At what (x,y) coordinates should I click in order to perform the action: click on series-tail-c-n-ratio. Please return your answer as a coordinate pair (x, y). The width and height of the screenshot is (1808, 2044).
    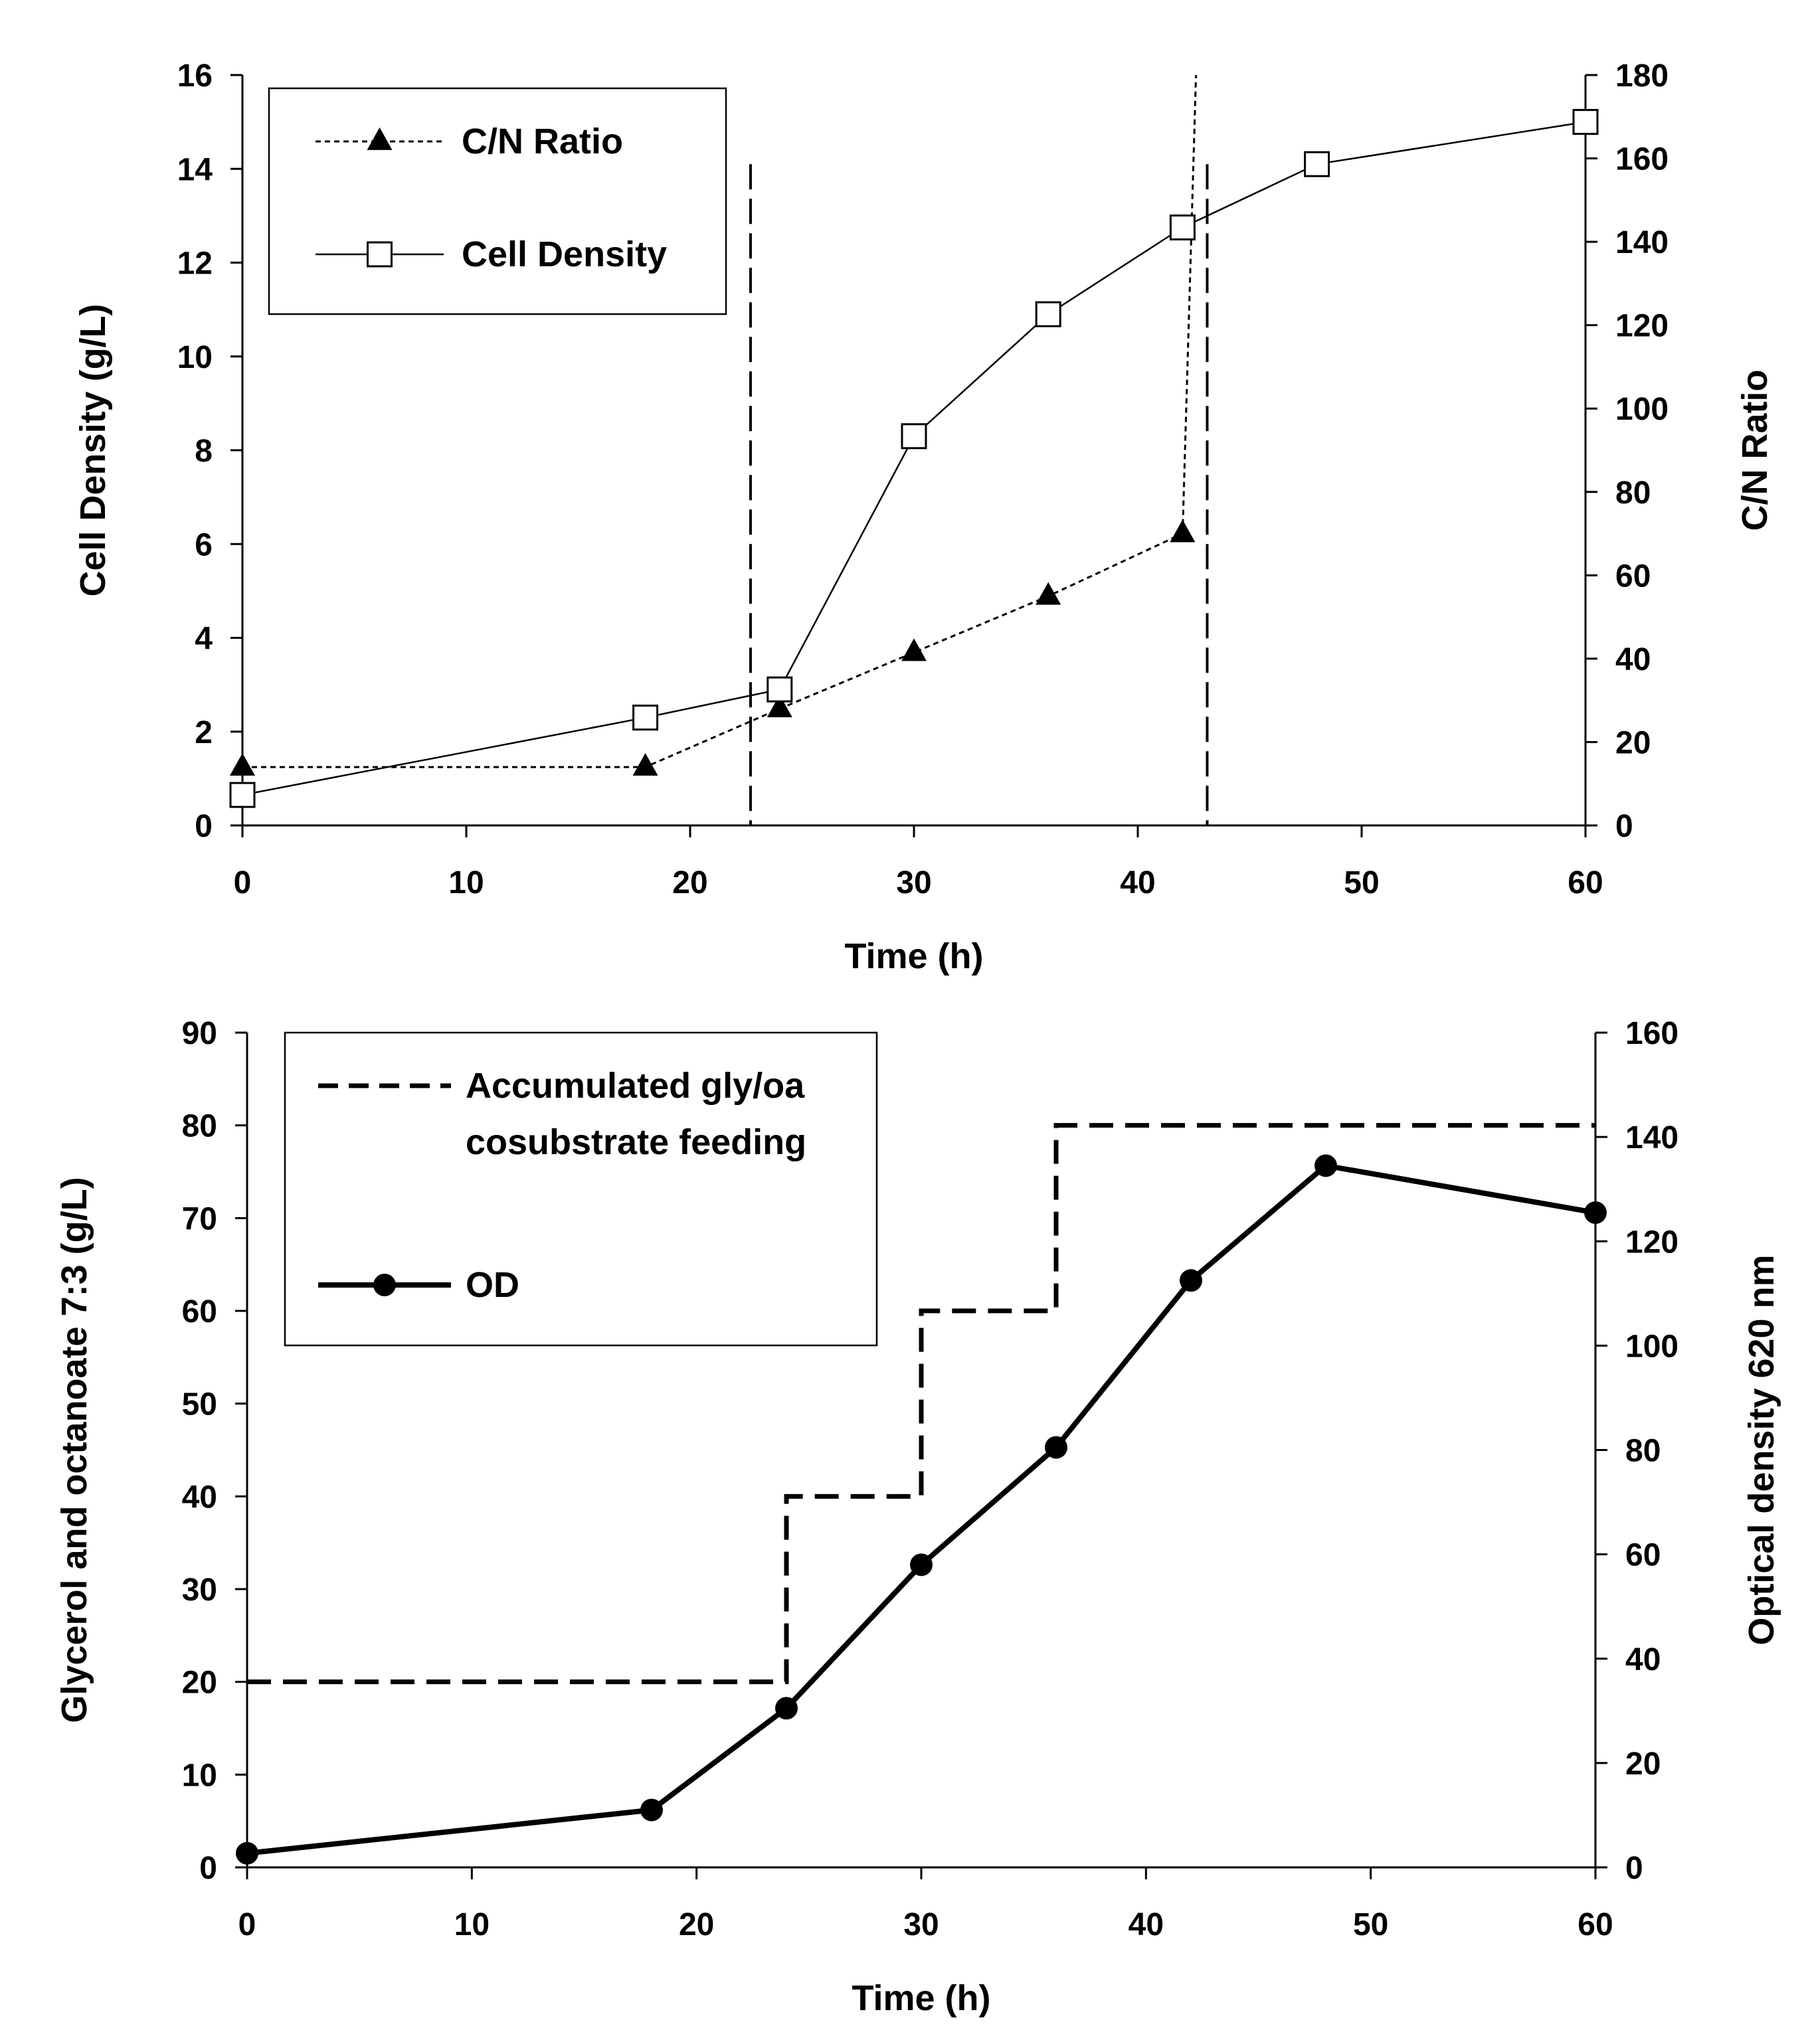
    Looking at the image, I should click on (1189, 304).